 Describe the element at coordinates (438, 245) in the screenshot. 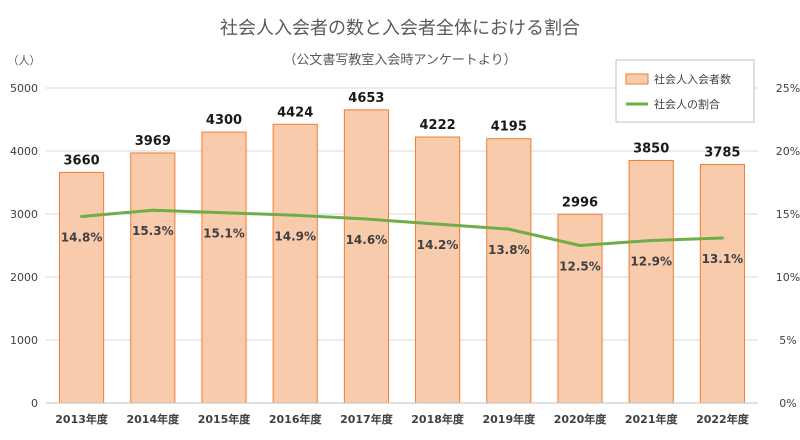

I see `ratio-value-label: 14.2%` at that location.